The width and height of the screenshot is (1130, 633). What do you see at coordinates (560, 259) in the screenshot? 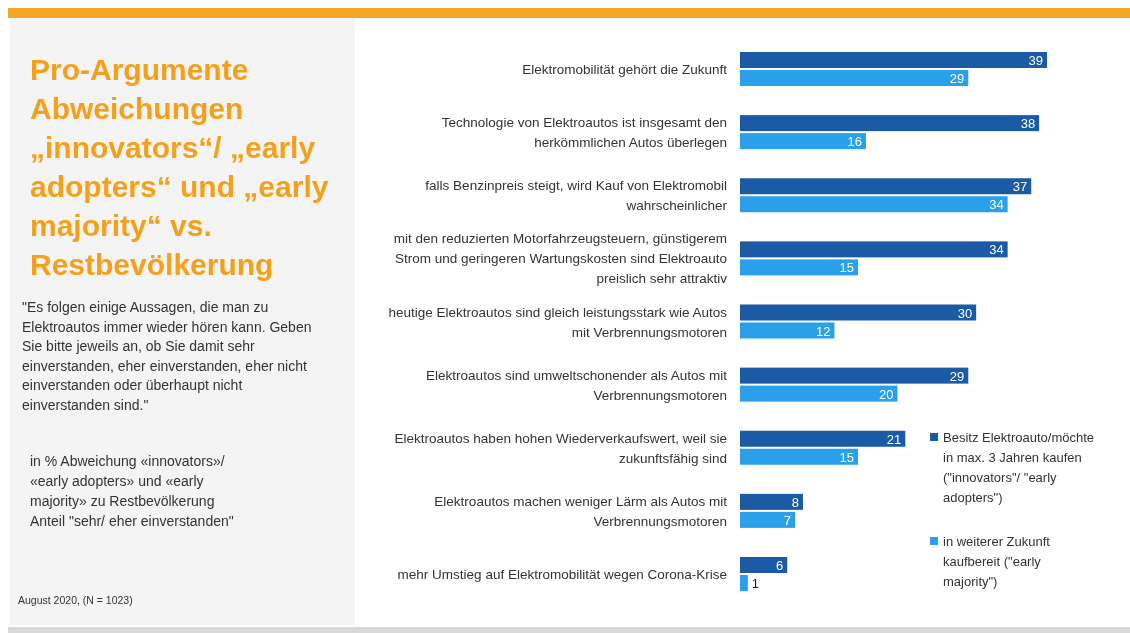
I see `y-tick-label: mit den reduzierten Motorfahrzeugsteuern, günstigerem Strom und geringeren Wartungskosten sind Elektroauto preislich sehr attraktiv` at bounding box center [560, 259].